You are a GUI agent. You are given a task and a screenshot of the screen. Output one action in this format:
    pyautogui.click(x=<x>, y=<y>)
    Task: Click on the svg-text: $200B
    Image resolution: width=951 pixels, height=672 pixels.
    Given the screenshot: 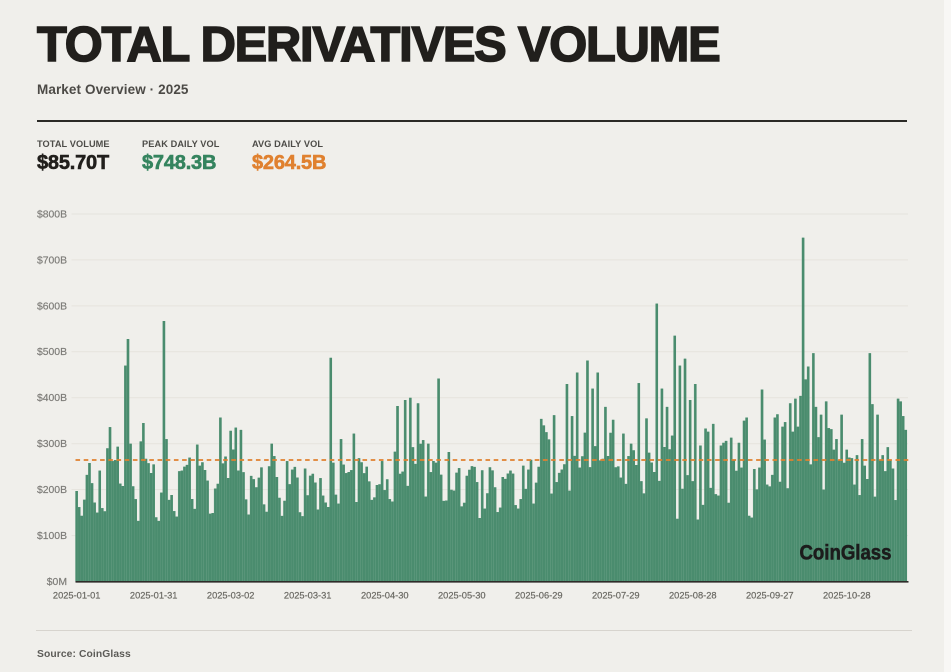 What is the action you would take?
    pyautogui.click(x=52, y=490)
    